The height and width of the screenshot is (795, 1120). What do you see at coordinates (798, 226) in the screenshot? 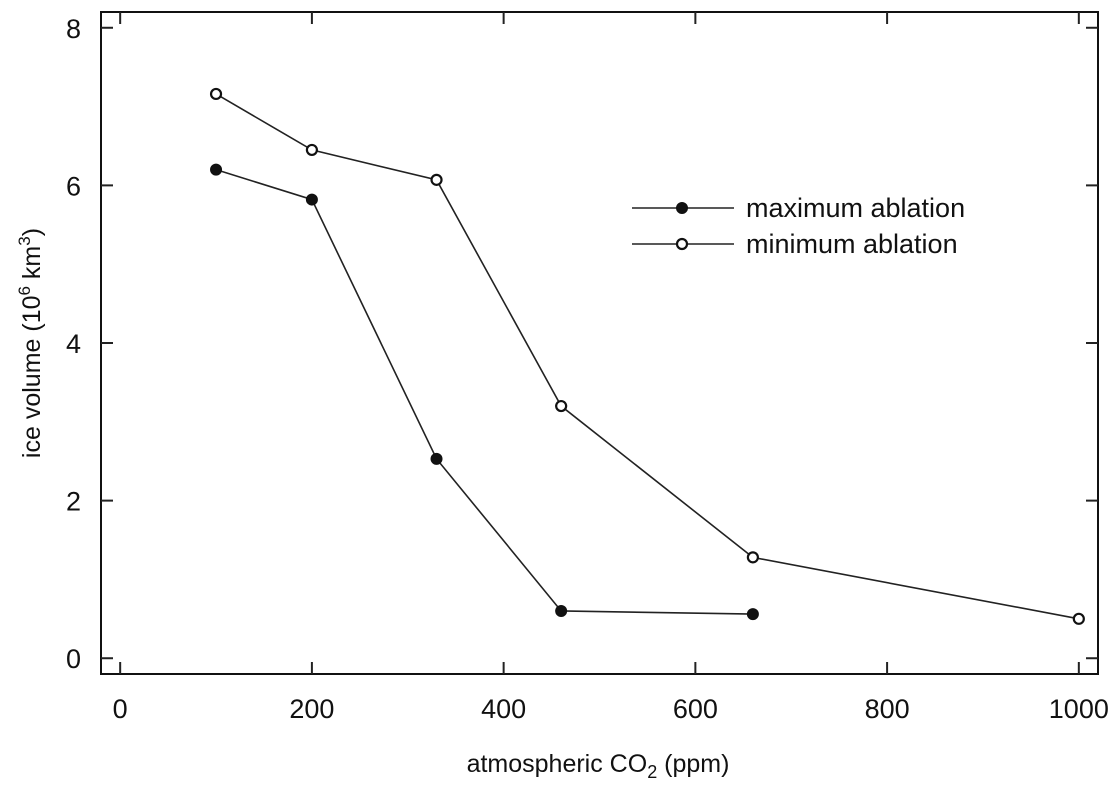
I see `legend: maximum ablation minimum ablation` at bounding box center [798, 226].